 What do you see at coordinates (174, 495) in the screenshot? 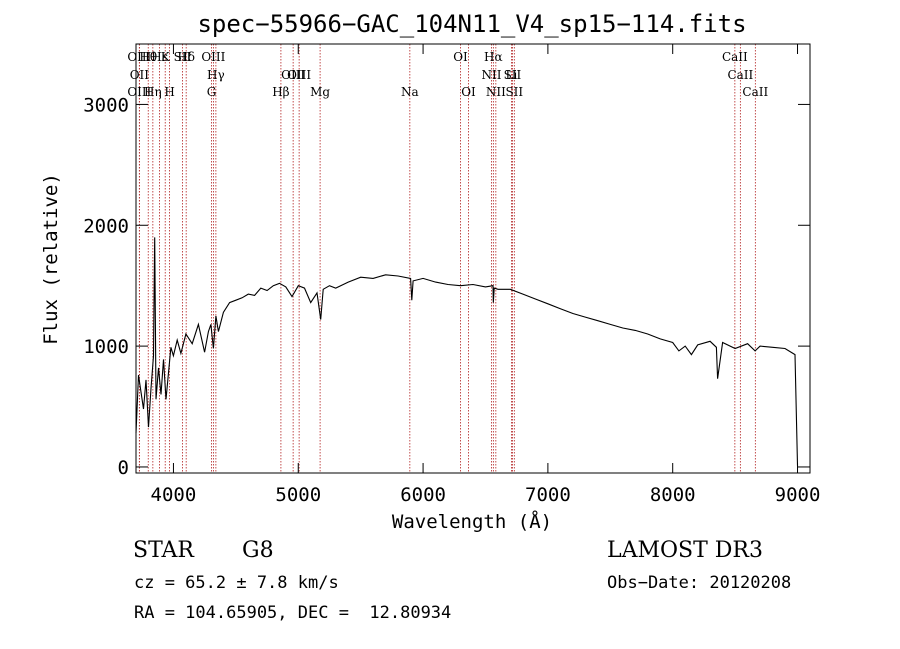
I see `x-tick-label: 4000` at bounding box center [174, 495].